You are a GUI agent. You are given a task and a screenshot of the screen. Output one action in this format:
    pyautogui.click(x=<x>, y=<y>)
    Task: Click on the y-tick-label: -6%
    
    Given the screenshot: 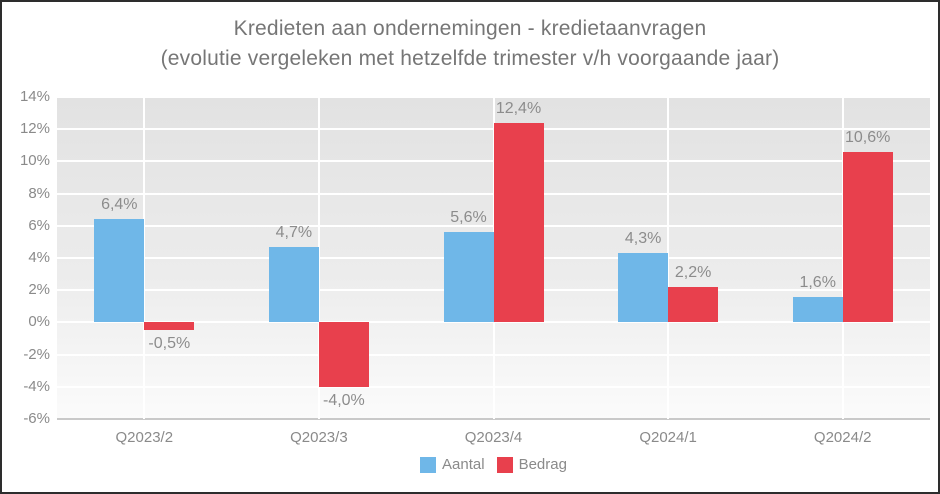 What is the action you would take?
    pyautogui.click(x=36, y=418)
    